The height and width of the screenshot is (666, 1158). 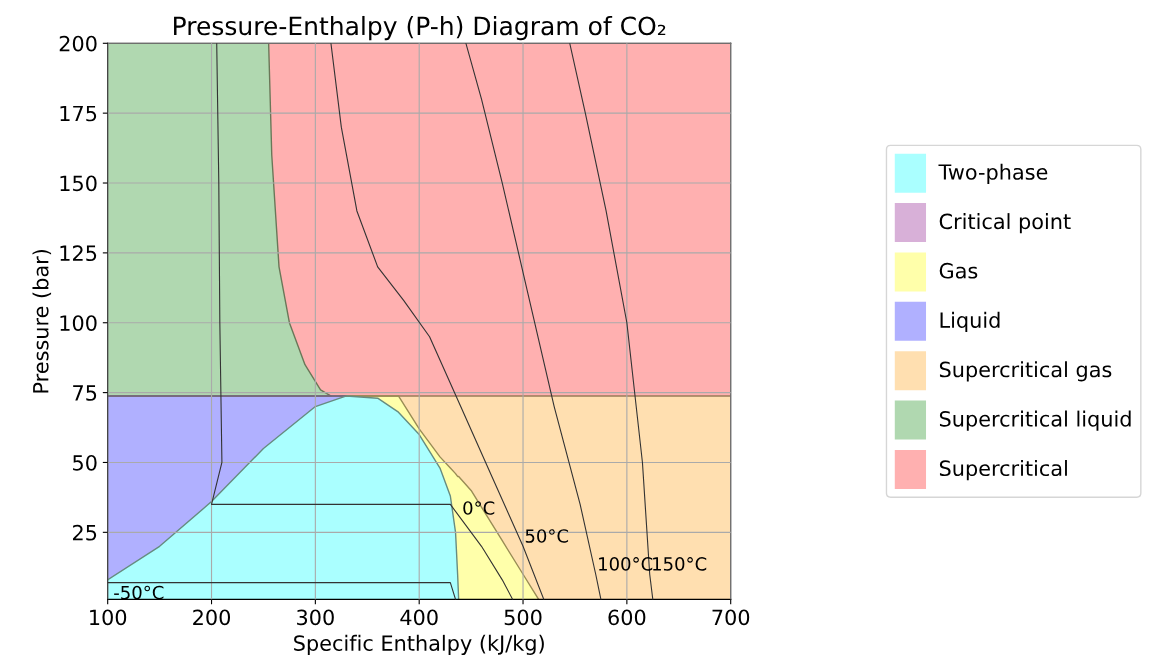 I want to click on legend-label: Liquid, so click(x=970, y=322).